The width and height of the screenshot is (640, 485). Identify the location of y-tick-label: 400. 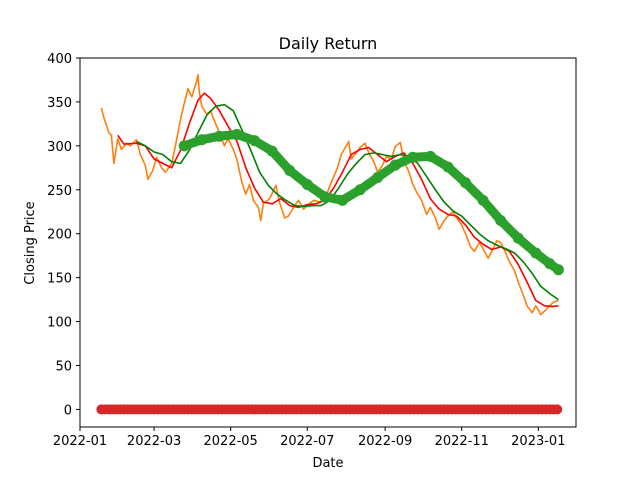
(59, 59).